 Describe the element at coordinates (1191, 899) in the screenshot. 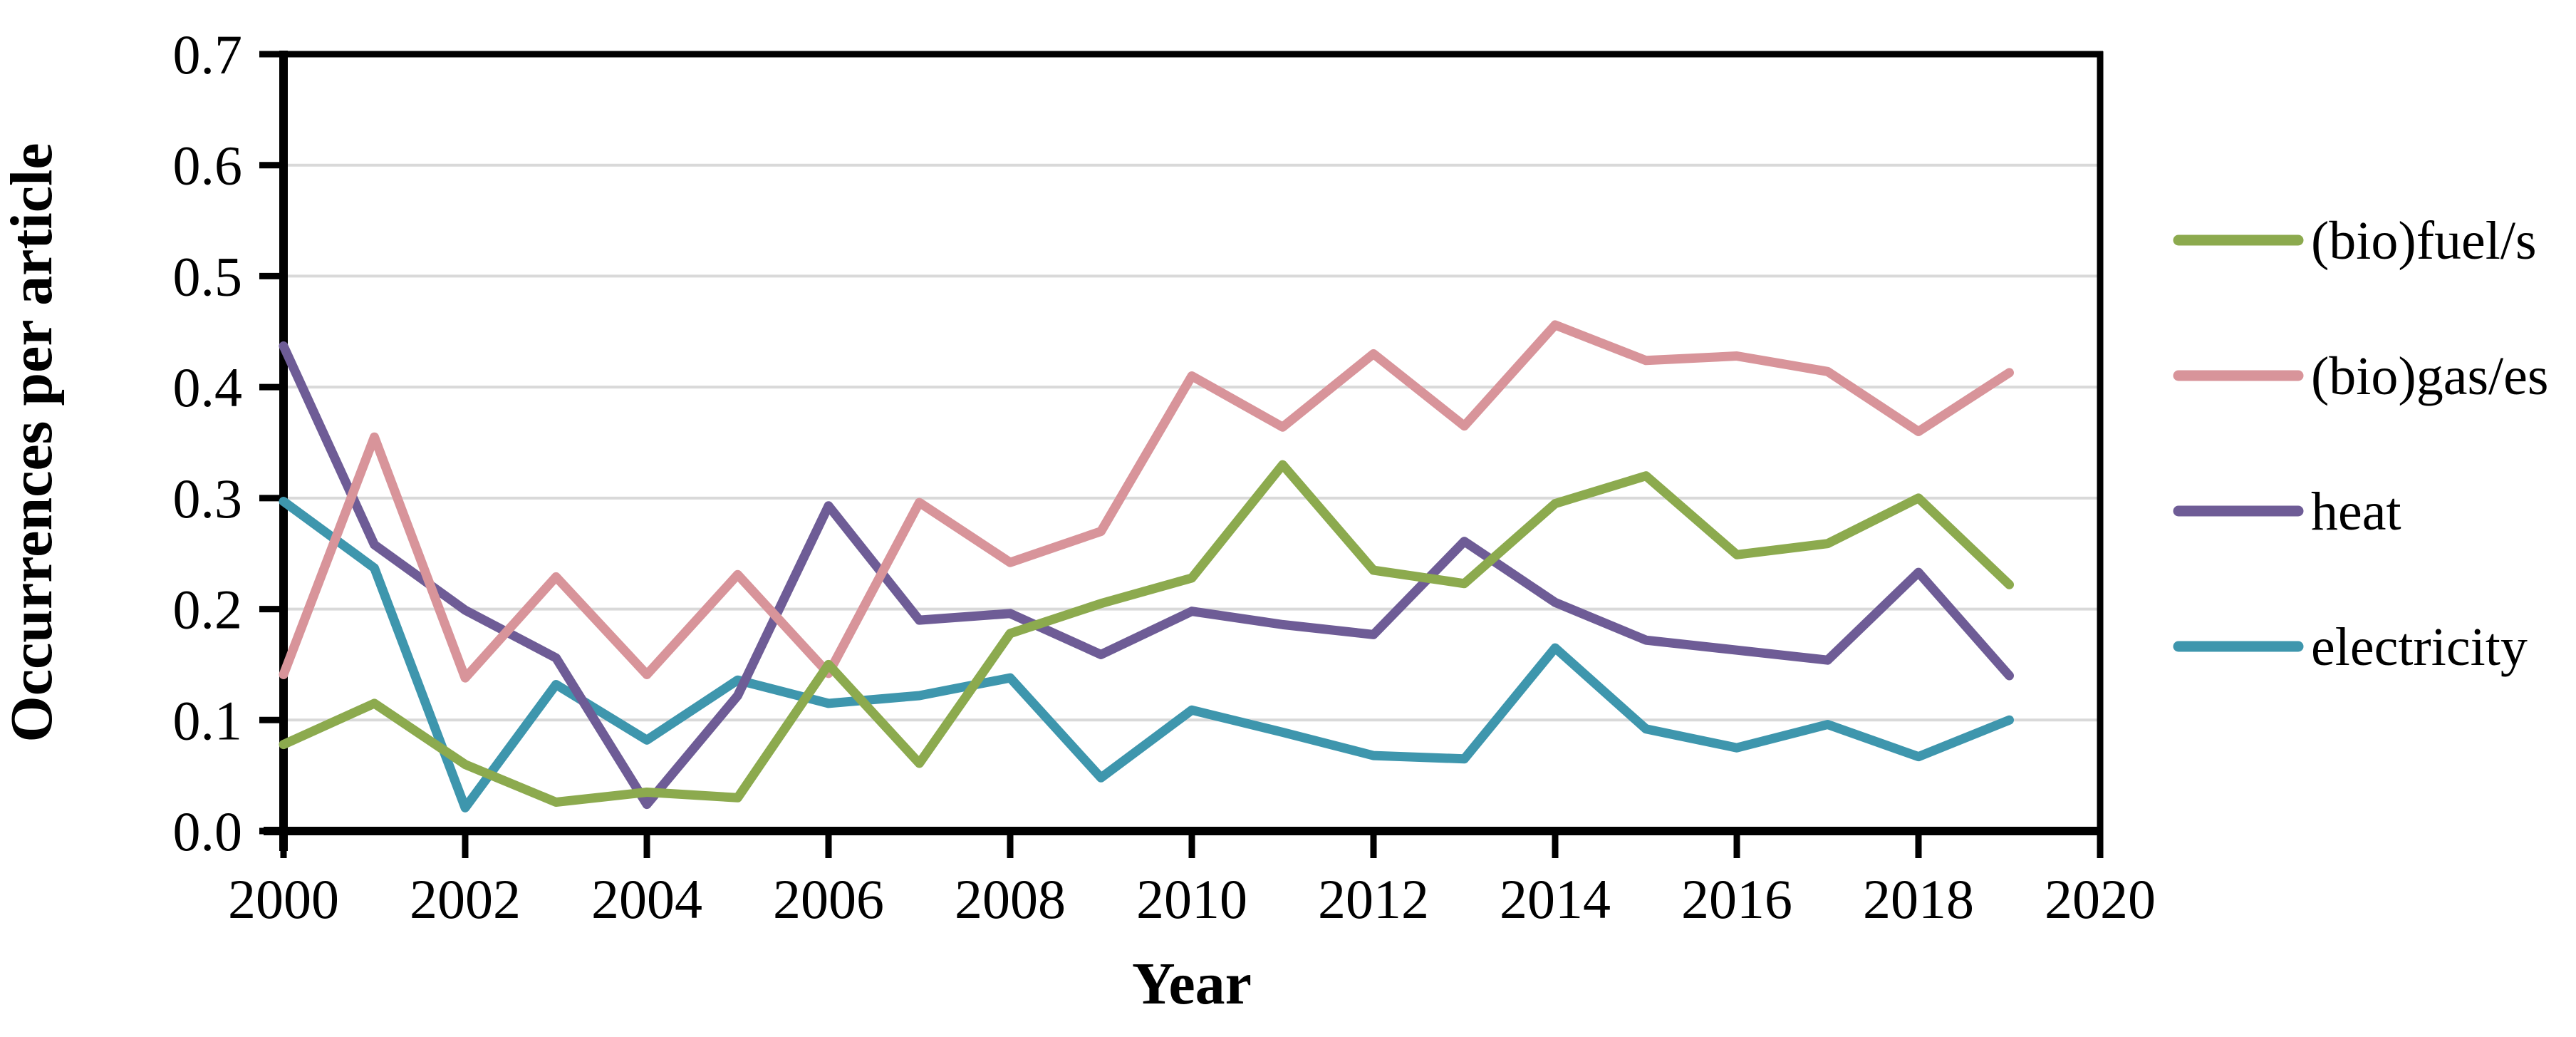

I see `x-tick-label: 2010` at that location.